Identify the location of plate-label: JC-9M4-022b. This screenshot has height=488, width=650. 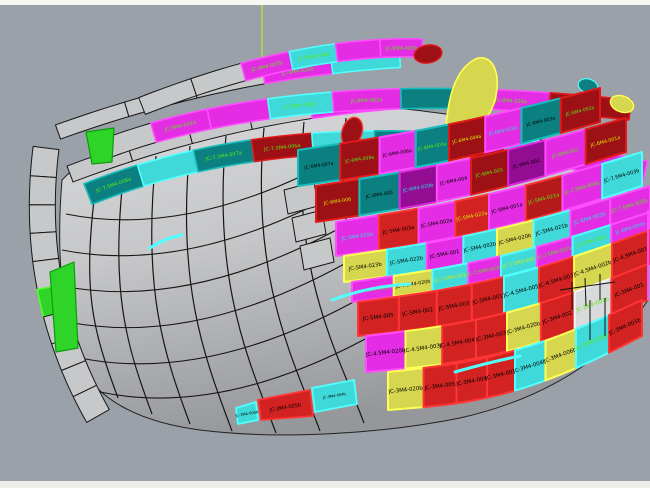
(299, 105).